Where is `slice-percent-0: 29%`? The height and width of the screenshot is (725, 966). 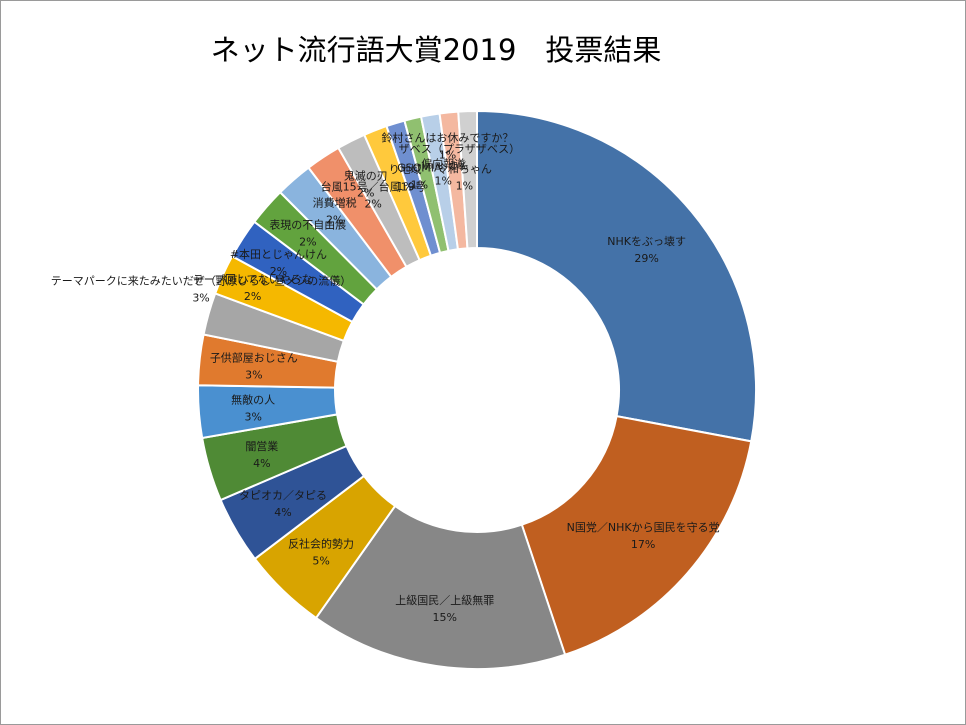 slice-percent-0: 29% is located at coordinates (646, 258).